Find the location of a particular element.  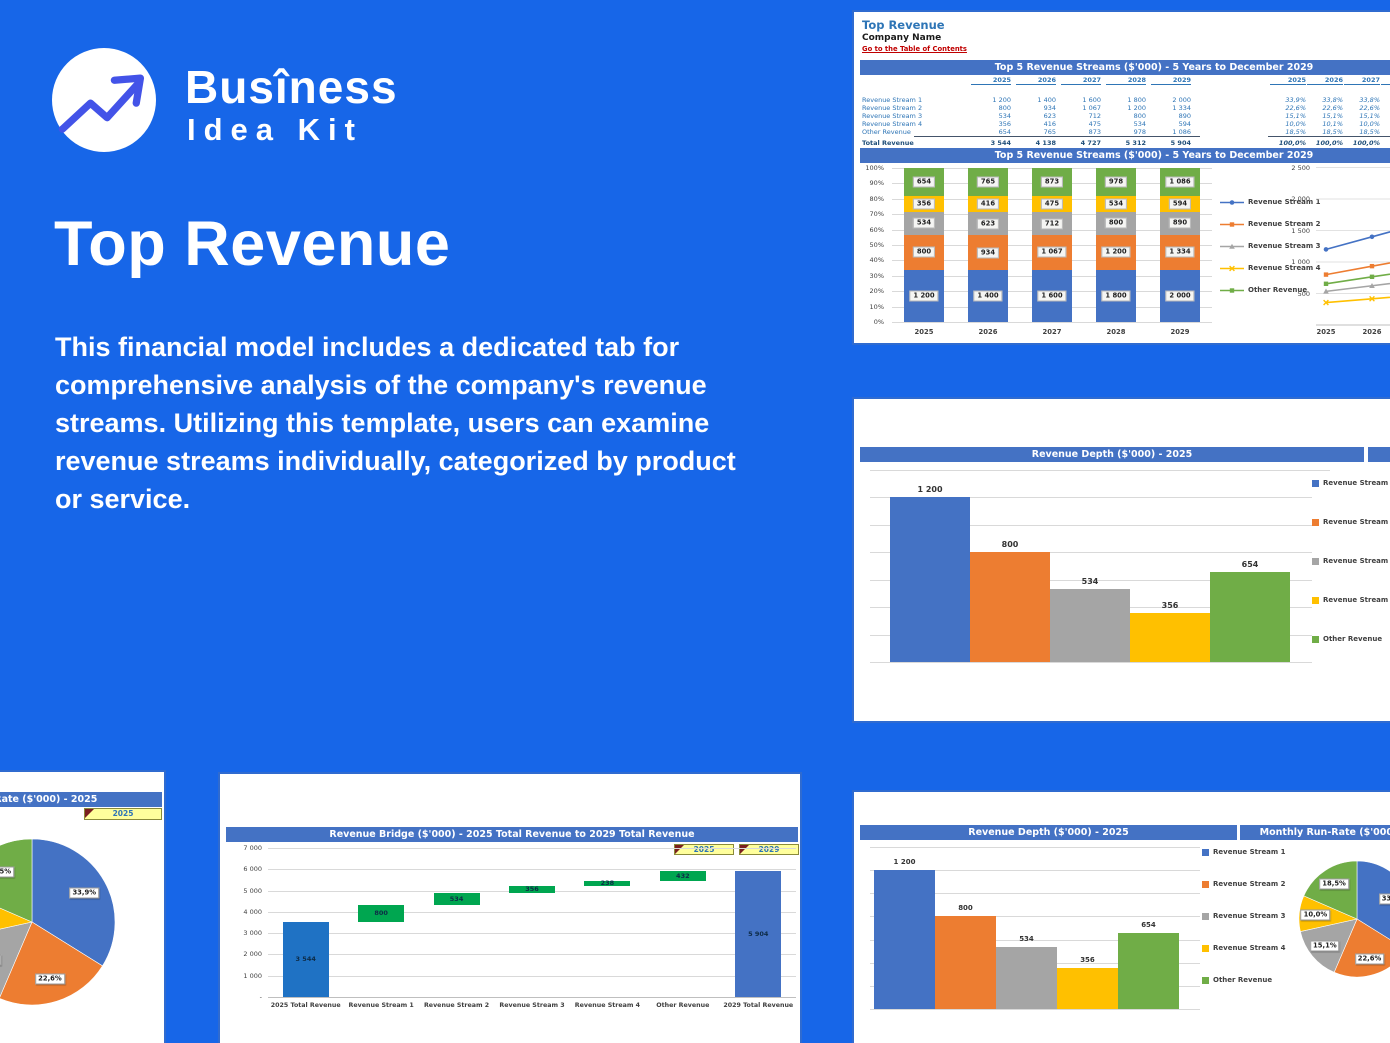

pie-slice-label: 15,1% is located at coordinates (1325, 946).